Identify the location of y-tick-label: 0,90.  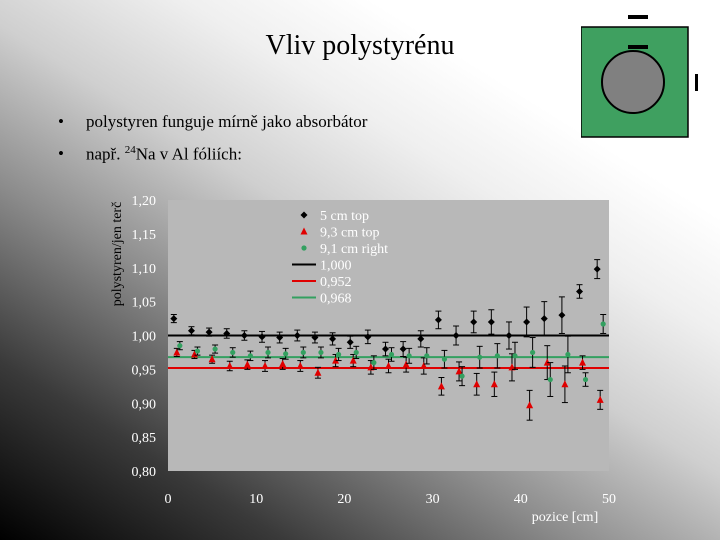
(144, 404).